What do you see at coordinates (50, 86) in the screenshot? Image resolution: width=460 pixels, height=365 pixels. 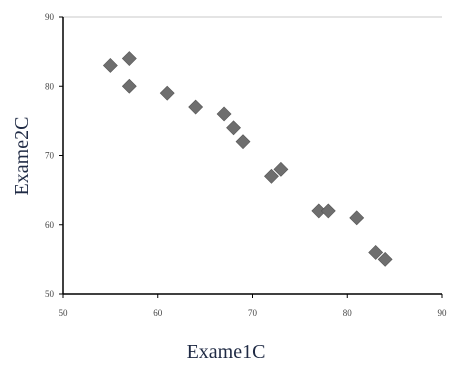 I see `y-tick-label: 80` at bounding box center [50, 86].